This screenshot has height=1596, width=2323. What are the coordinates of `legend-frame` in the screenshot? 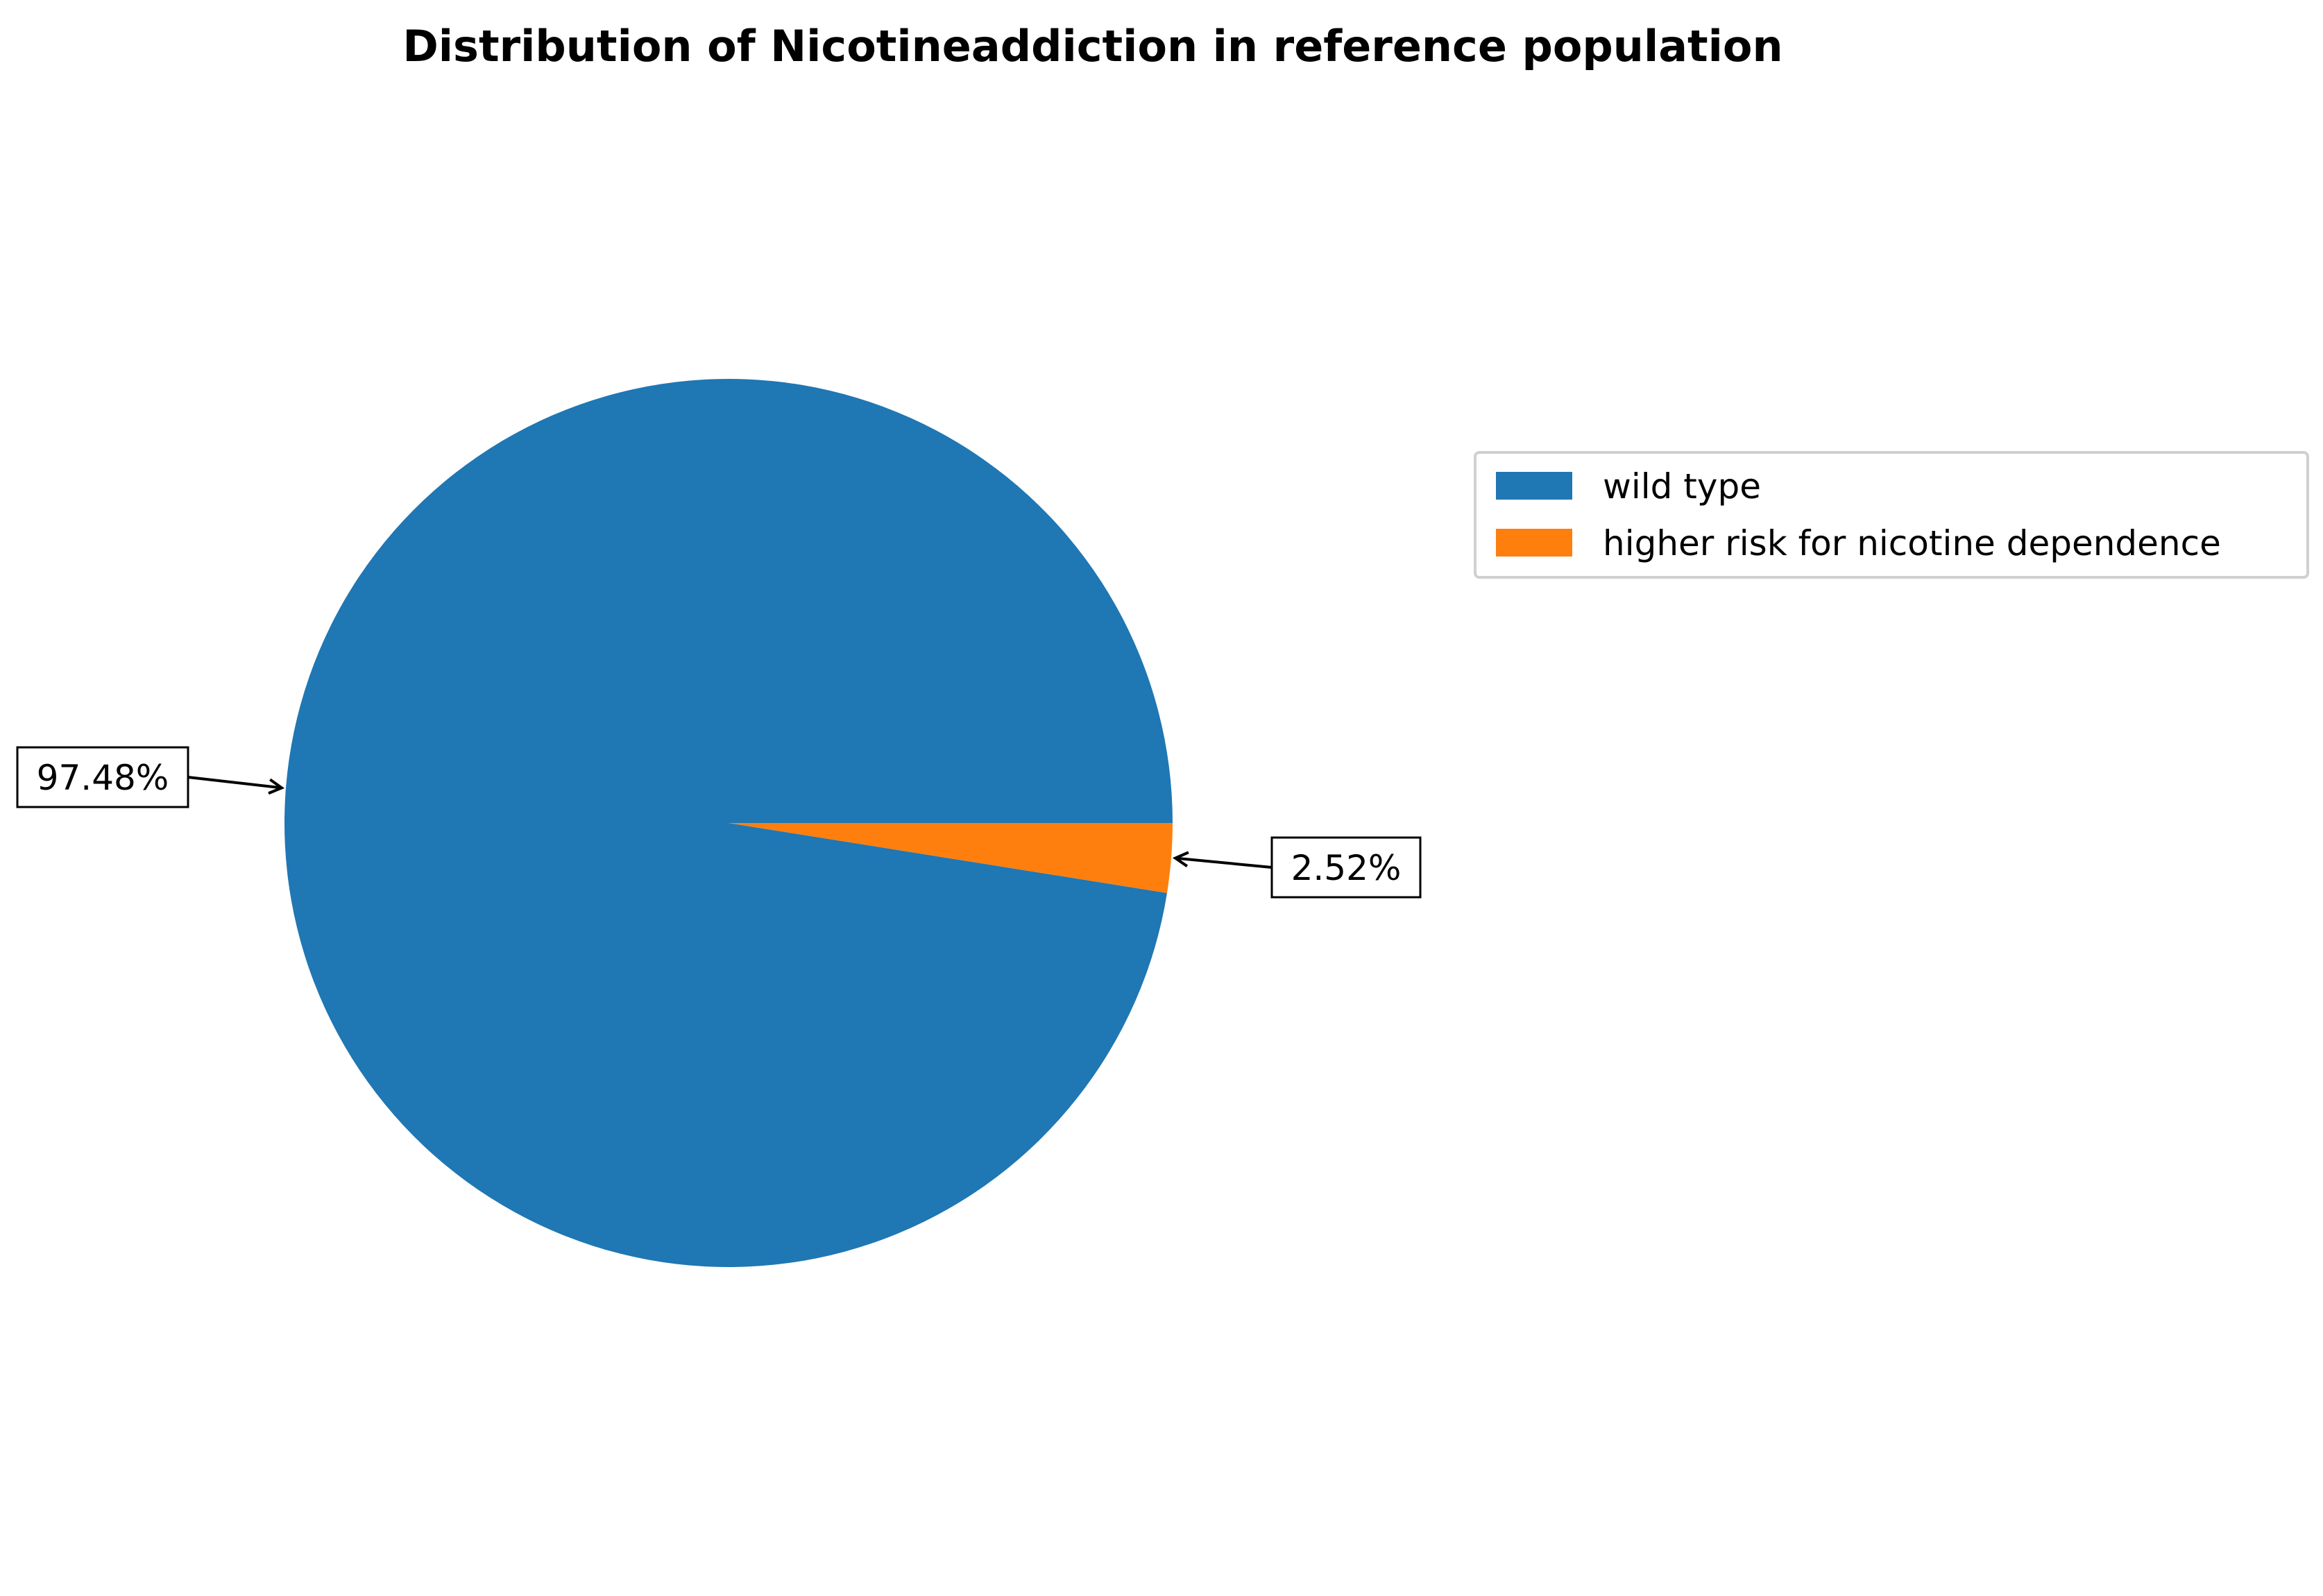 It's located at (1891, 515).